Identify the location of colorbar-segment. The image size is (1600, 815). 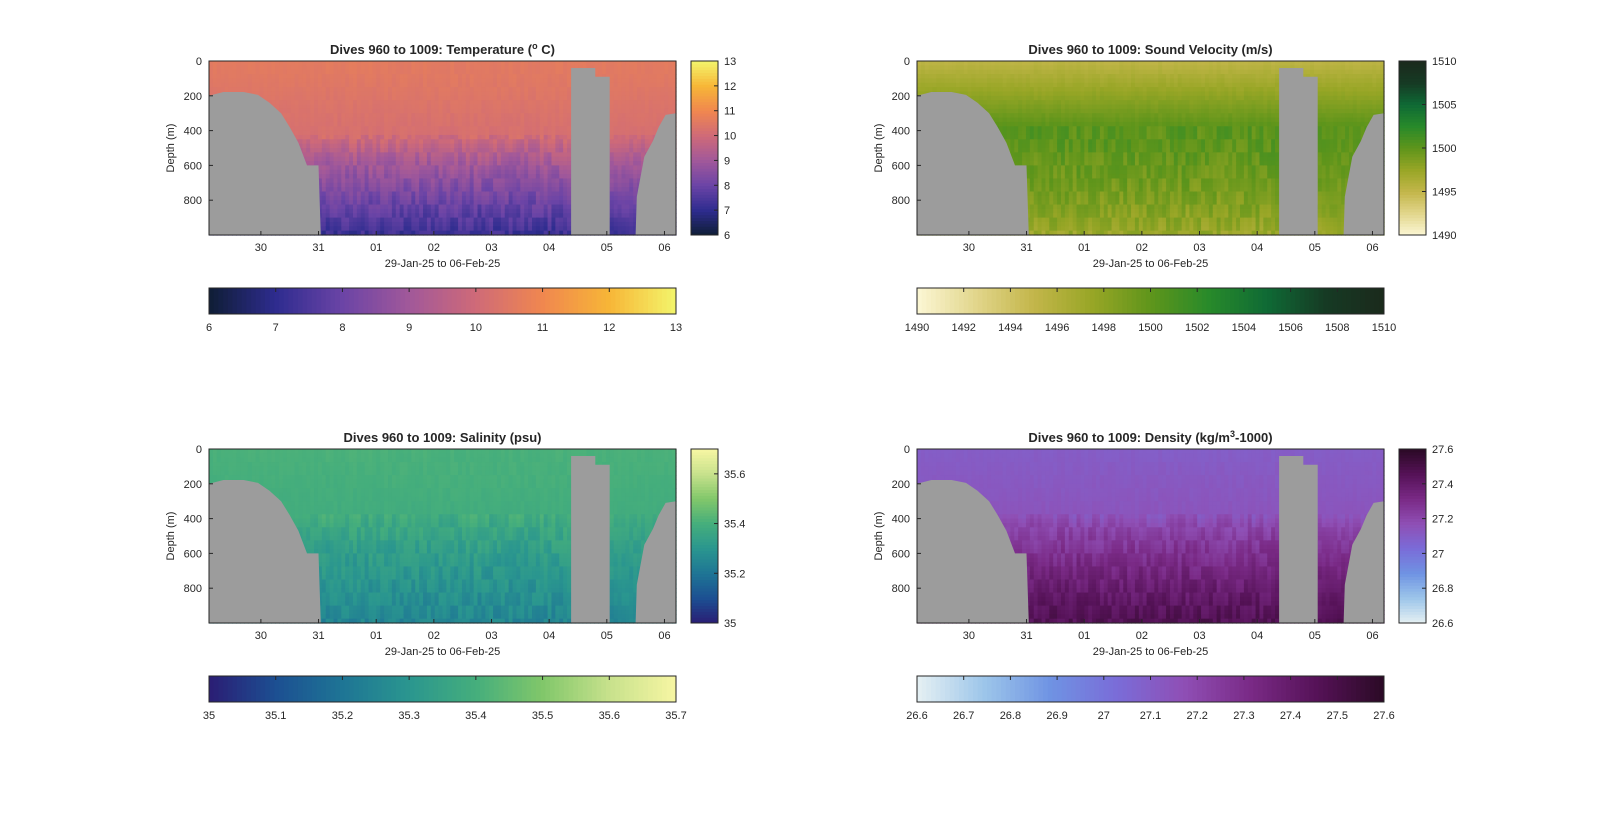
(704, 89).